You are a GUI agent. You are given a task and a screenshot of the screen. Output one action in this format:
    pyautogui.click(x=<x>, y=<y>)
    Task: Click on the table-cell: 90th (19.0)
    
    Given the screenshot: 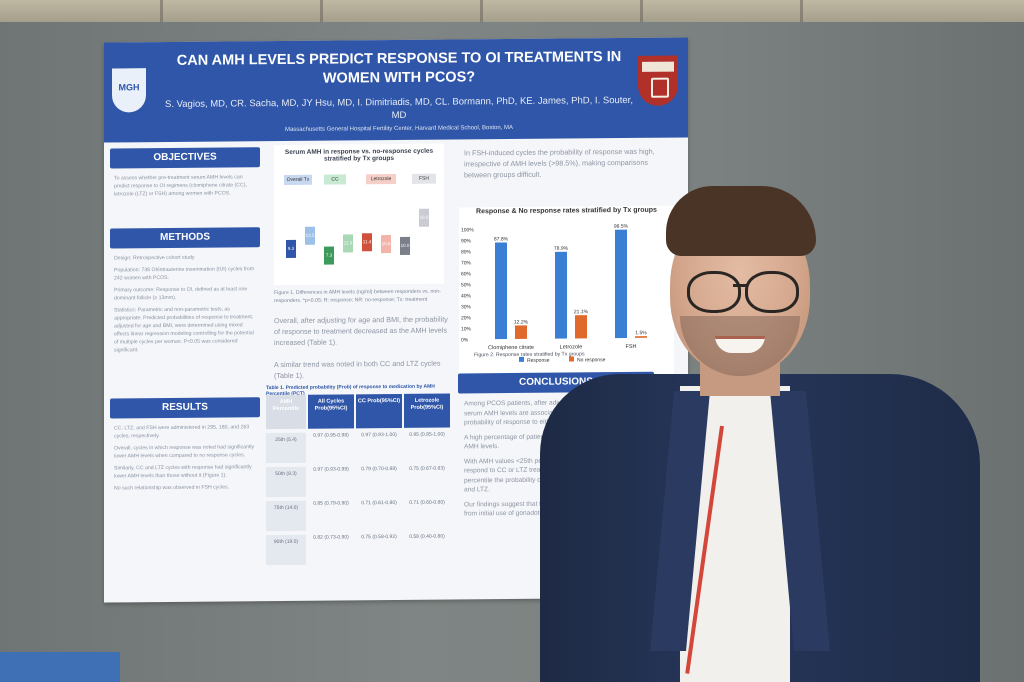 What is the action you would take?
    pyautogui.click(x=286, y=550)
    